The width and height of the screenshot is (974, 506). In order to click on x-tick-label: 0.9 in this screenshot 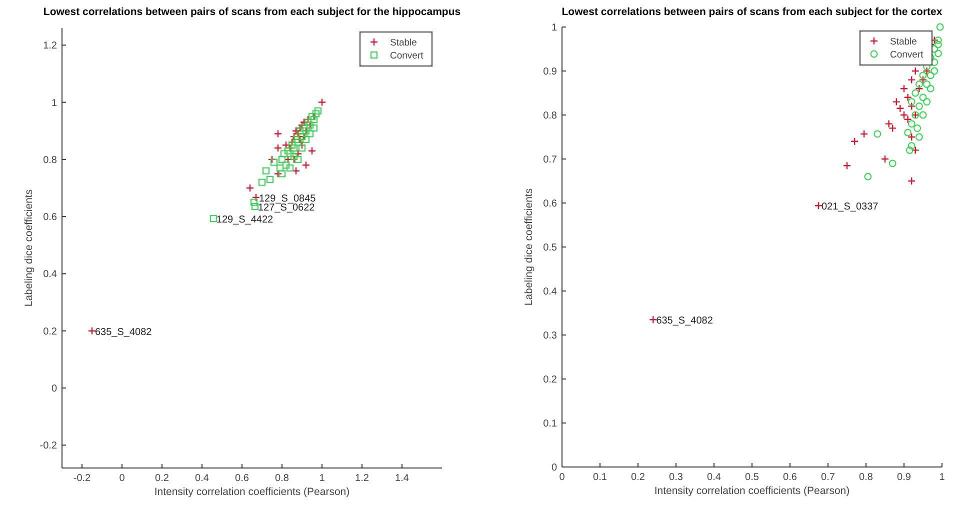, I will do `click(904, 477)`.